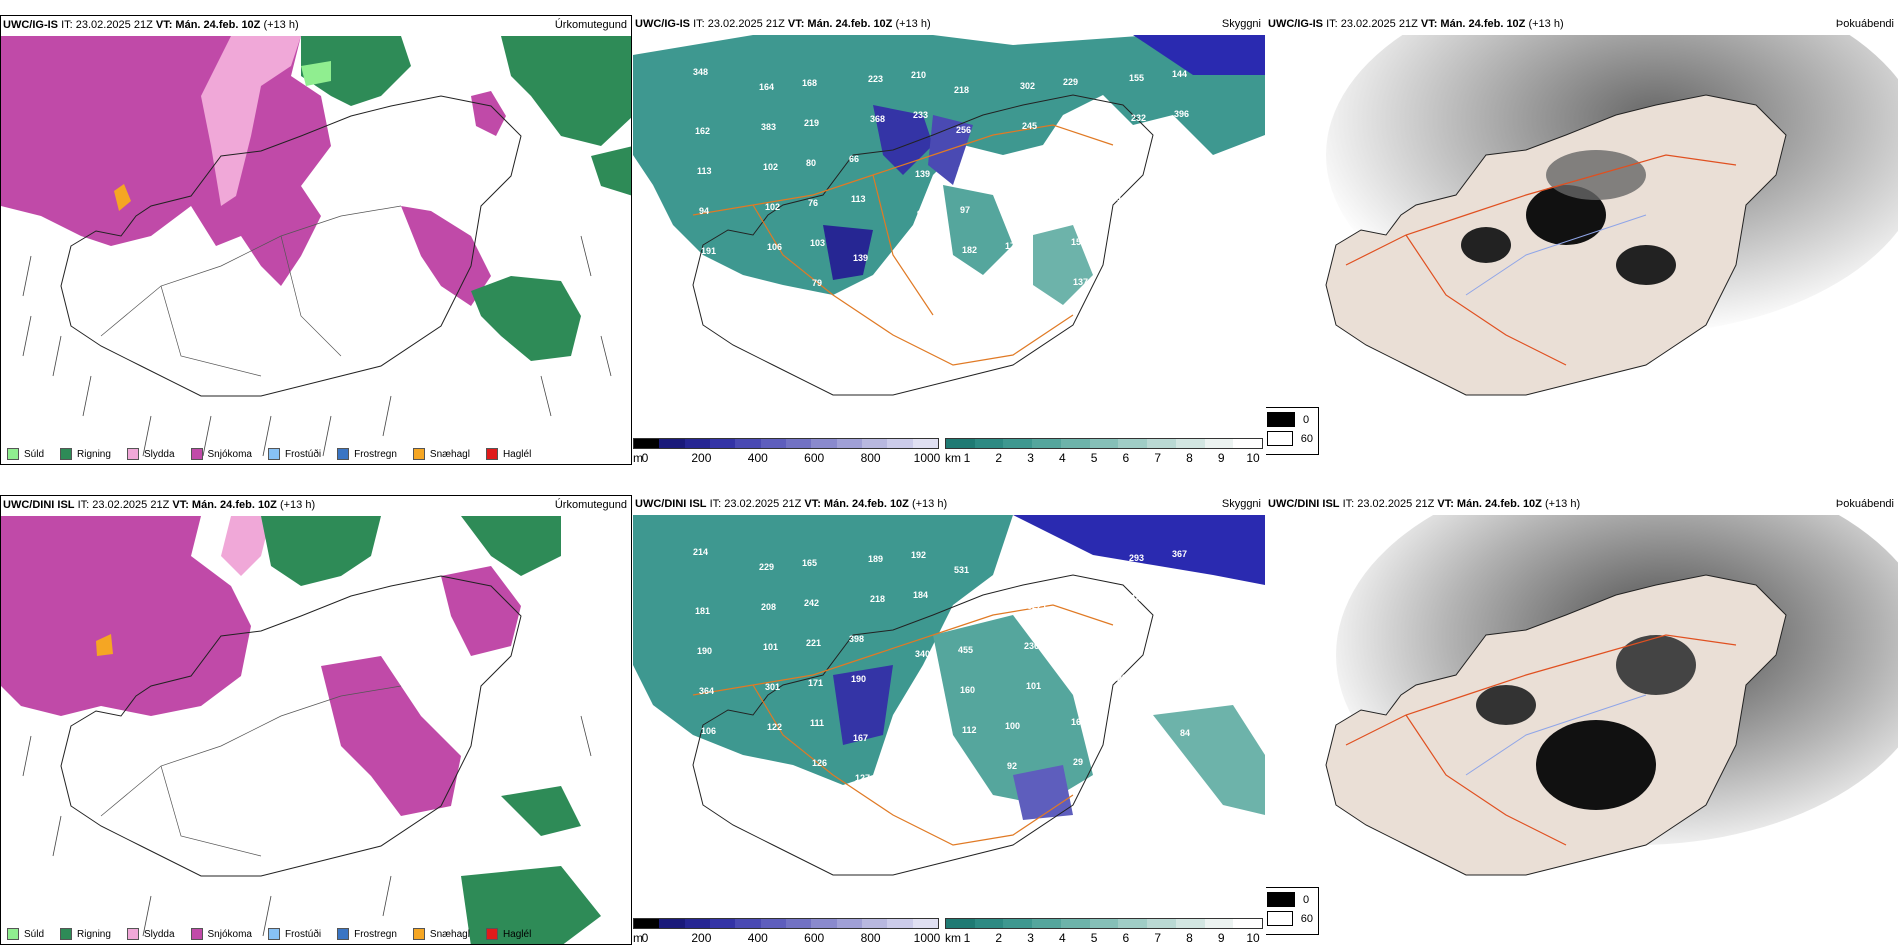 The height and width of the screenshot is (950, 1900). I want to click on cloud-base-label: 256, so click(963, 130).